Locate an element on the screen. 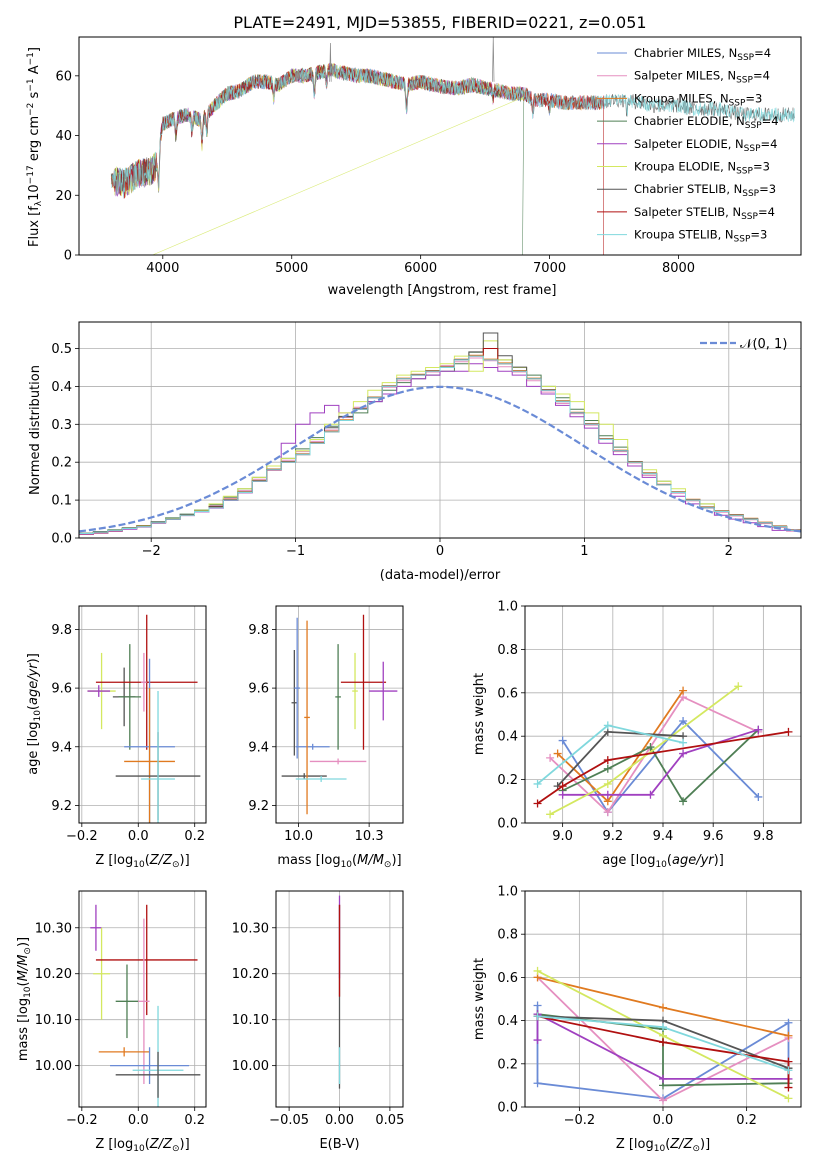  x-tick-label: 10.3 is located at coordinates (369, 836).